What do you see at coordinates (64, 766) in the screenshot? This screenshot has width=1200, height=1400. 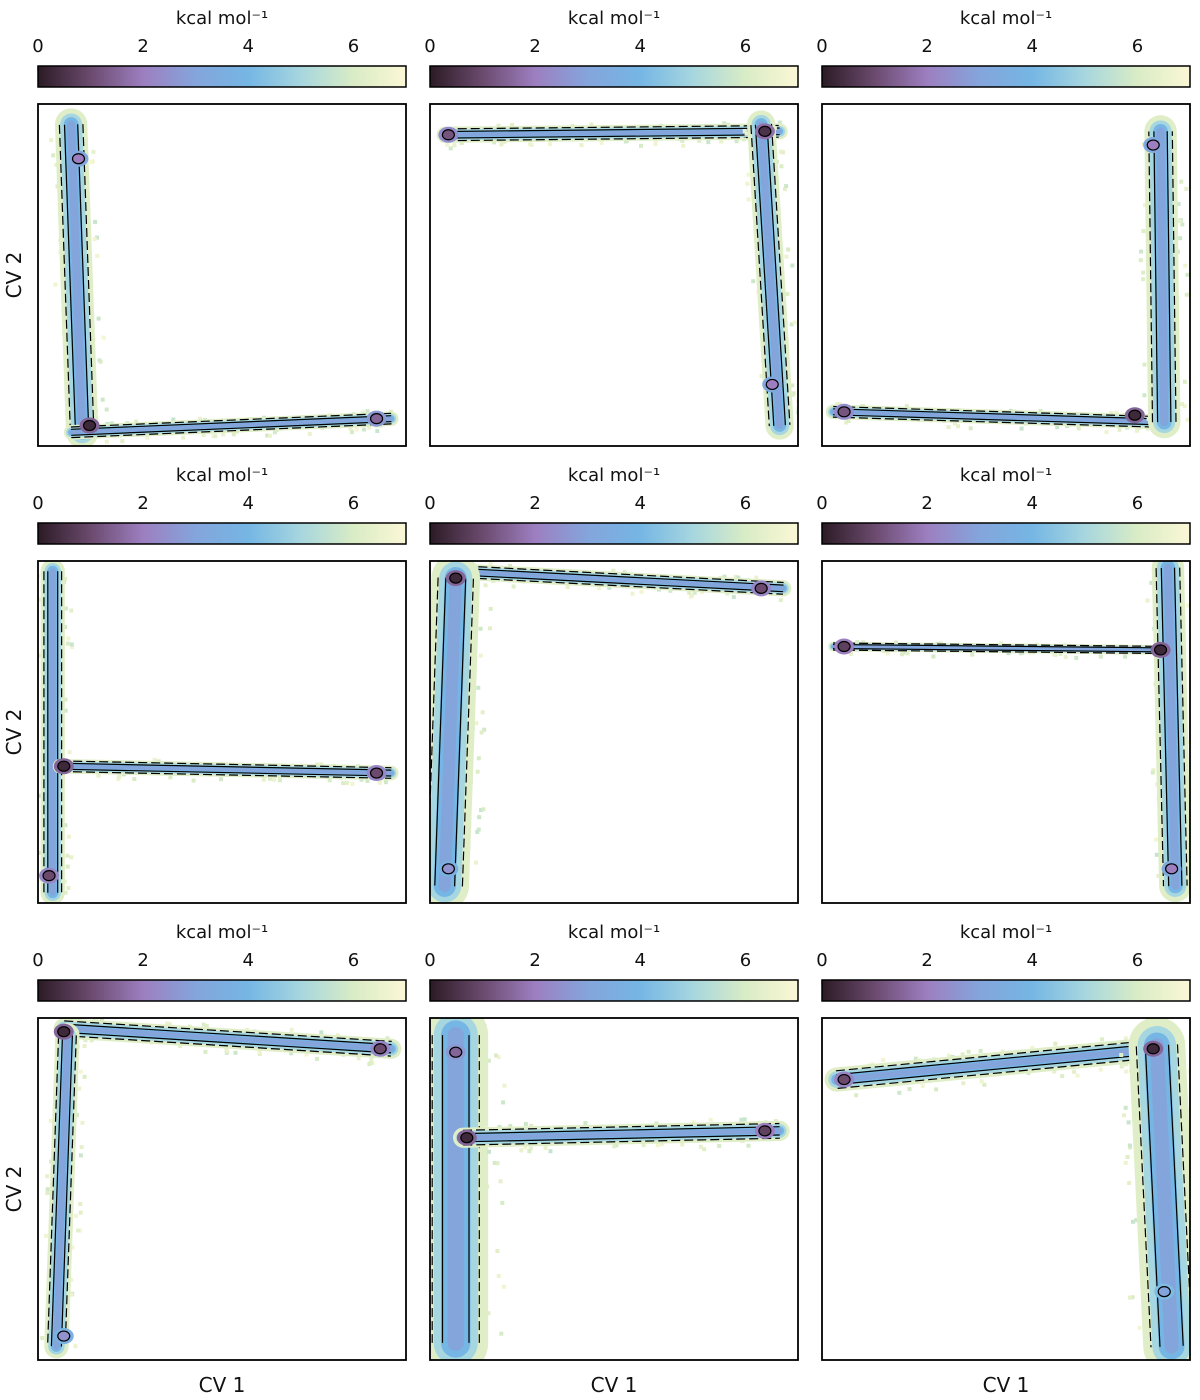 I see `minimum-contour` at bounding box center [64, 766].